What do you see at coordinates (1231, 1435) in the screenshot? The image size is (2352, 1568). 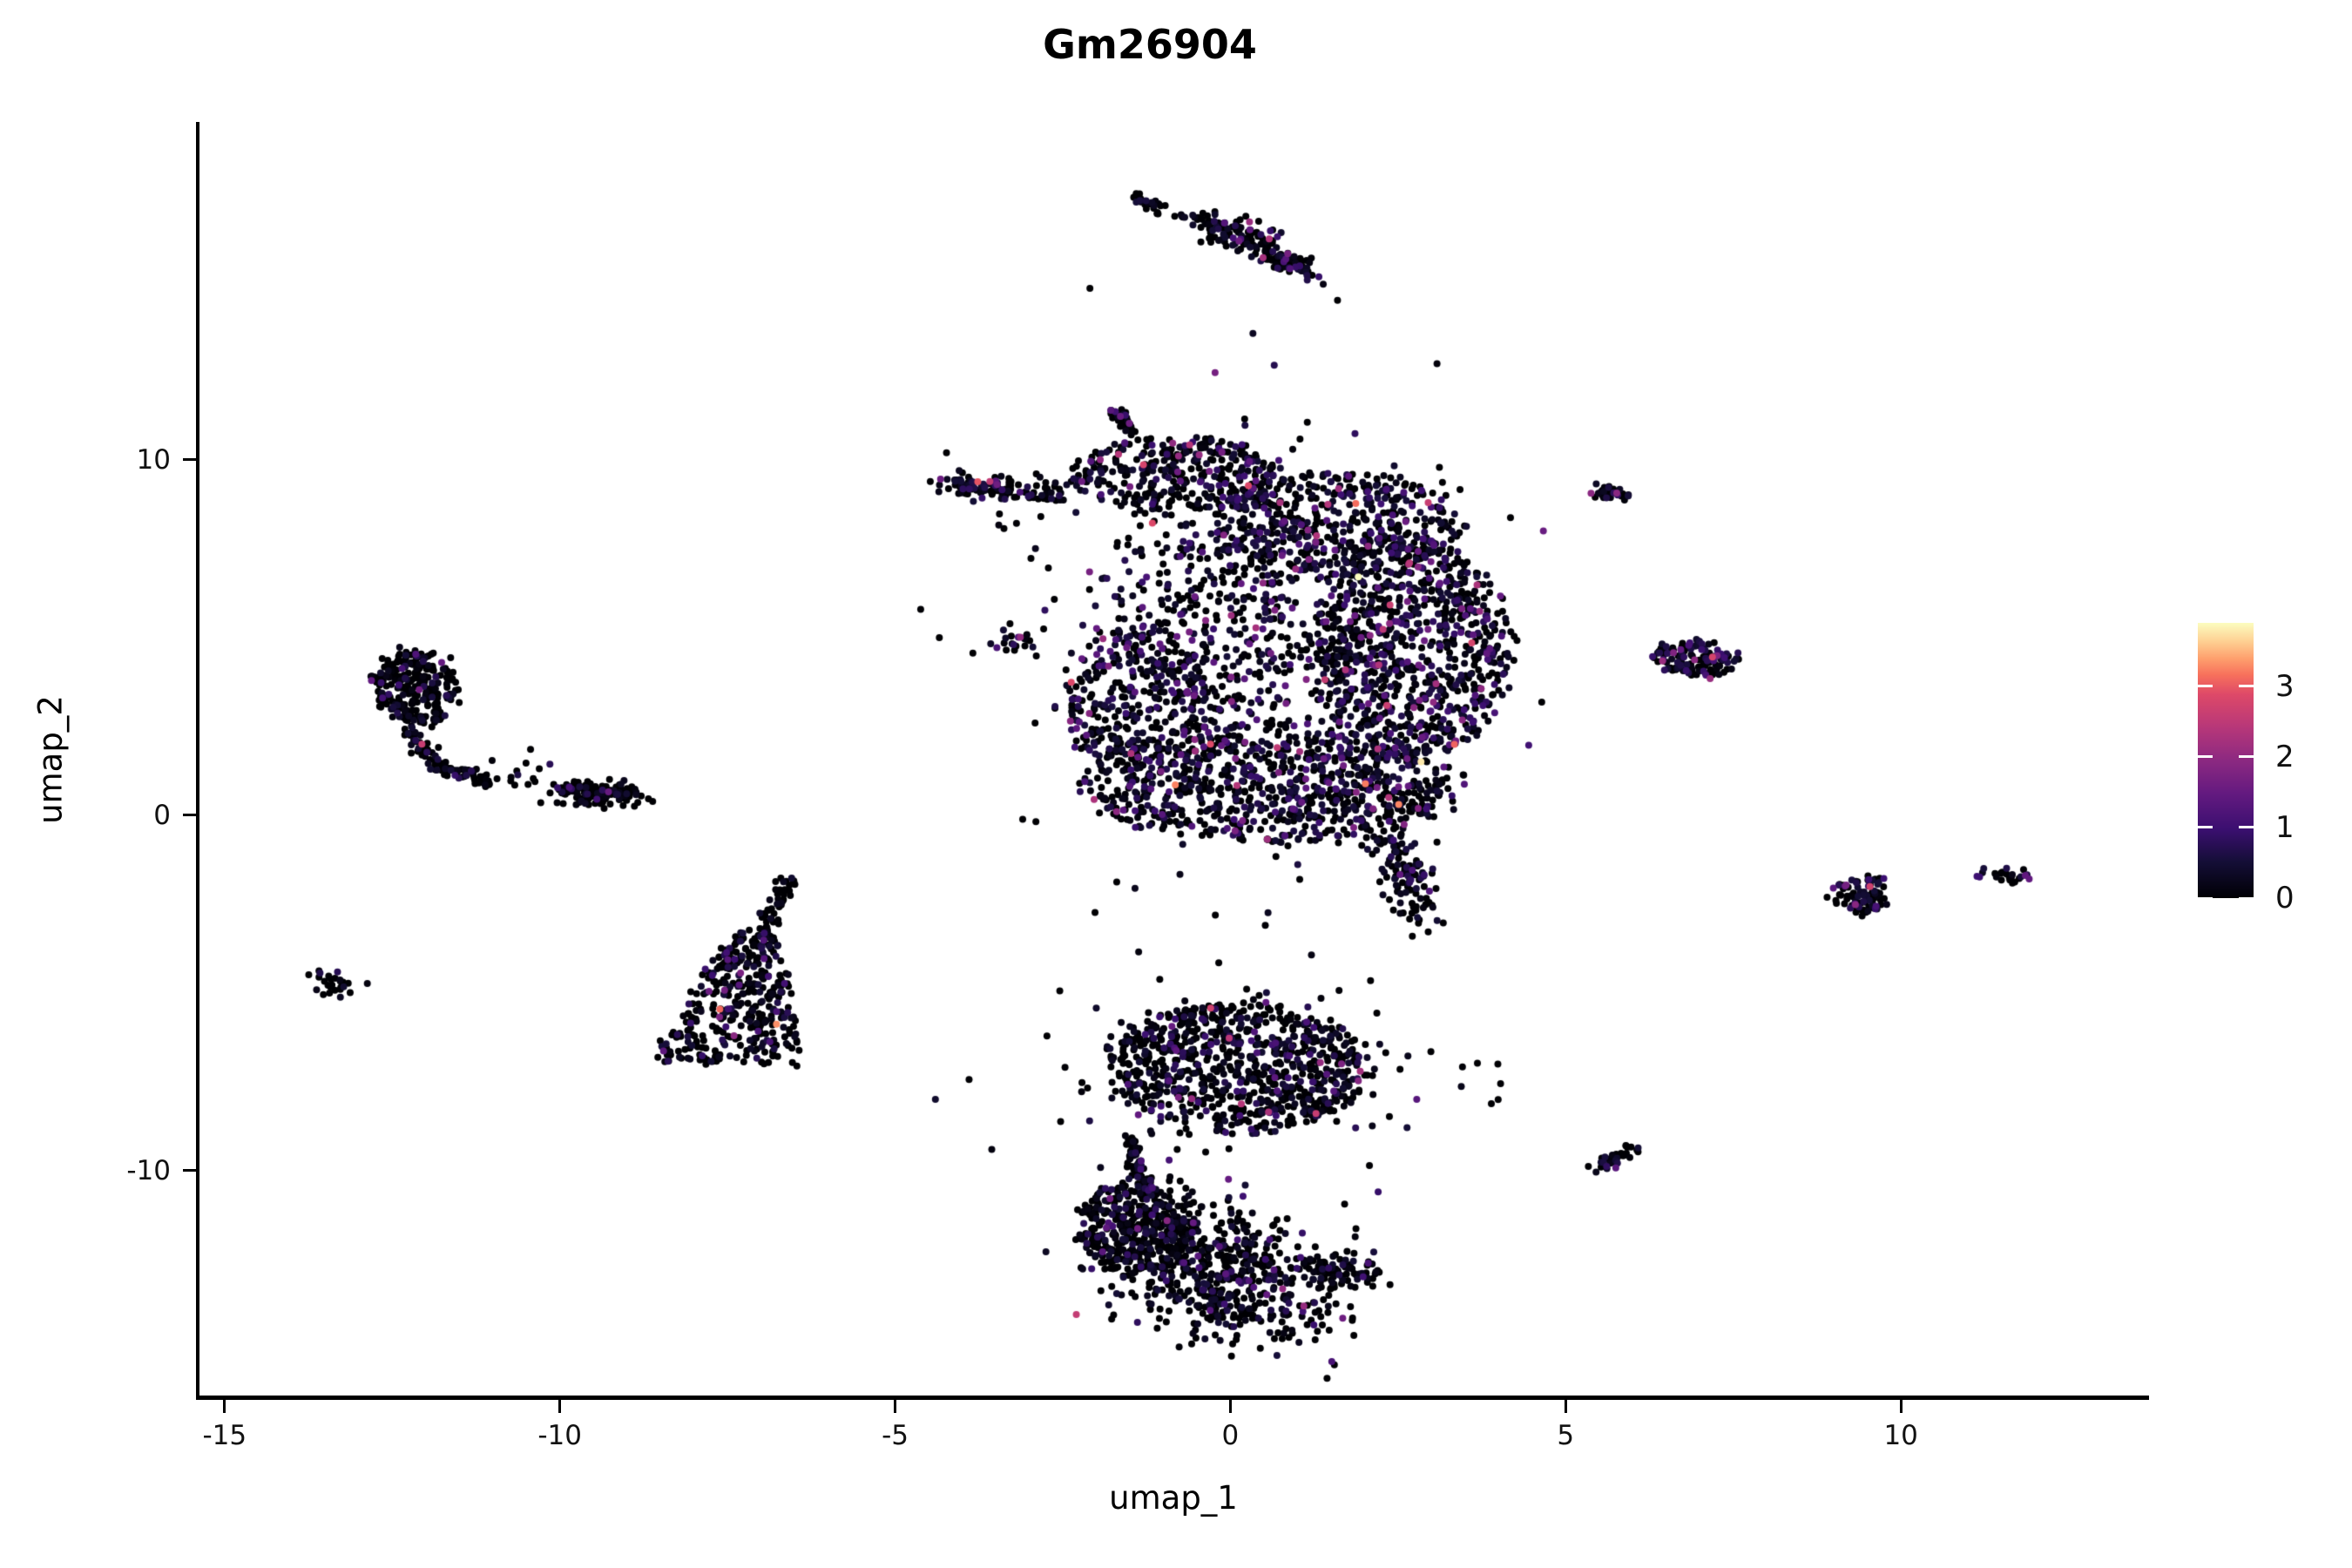 I see `x-tick-label: 0` at bounding box center [1231, 1435].